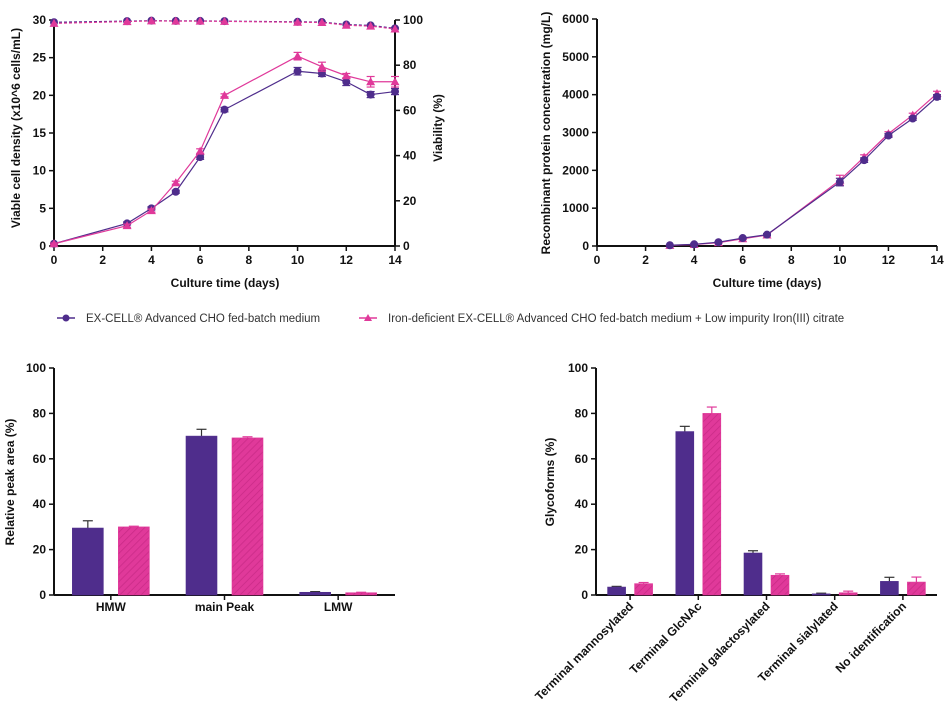  I want to click on c1-ytick-label: 0, so click(42, 246).